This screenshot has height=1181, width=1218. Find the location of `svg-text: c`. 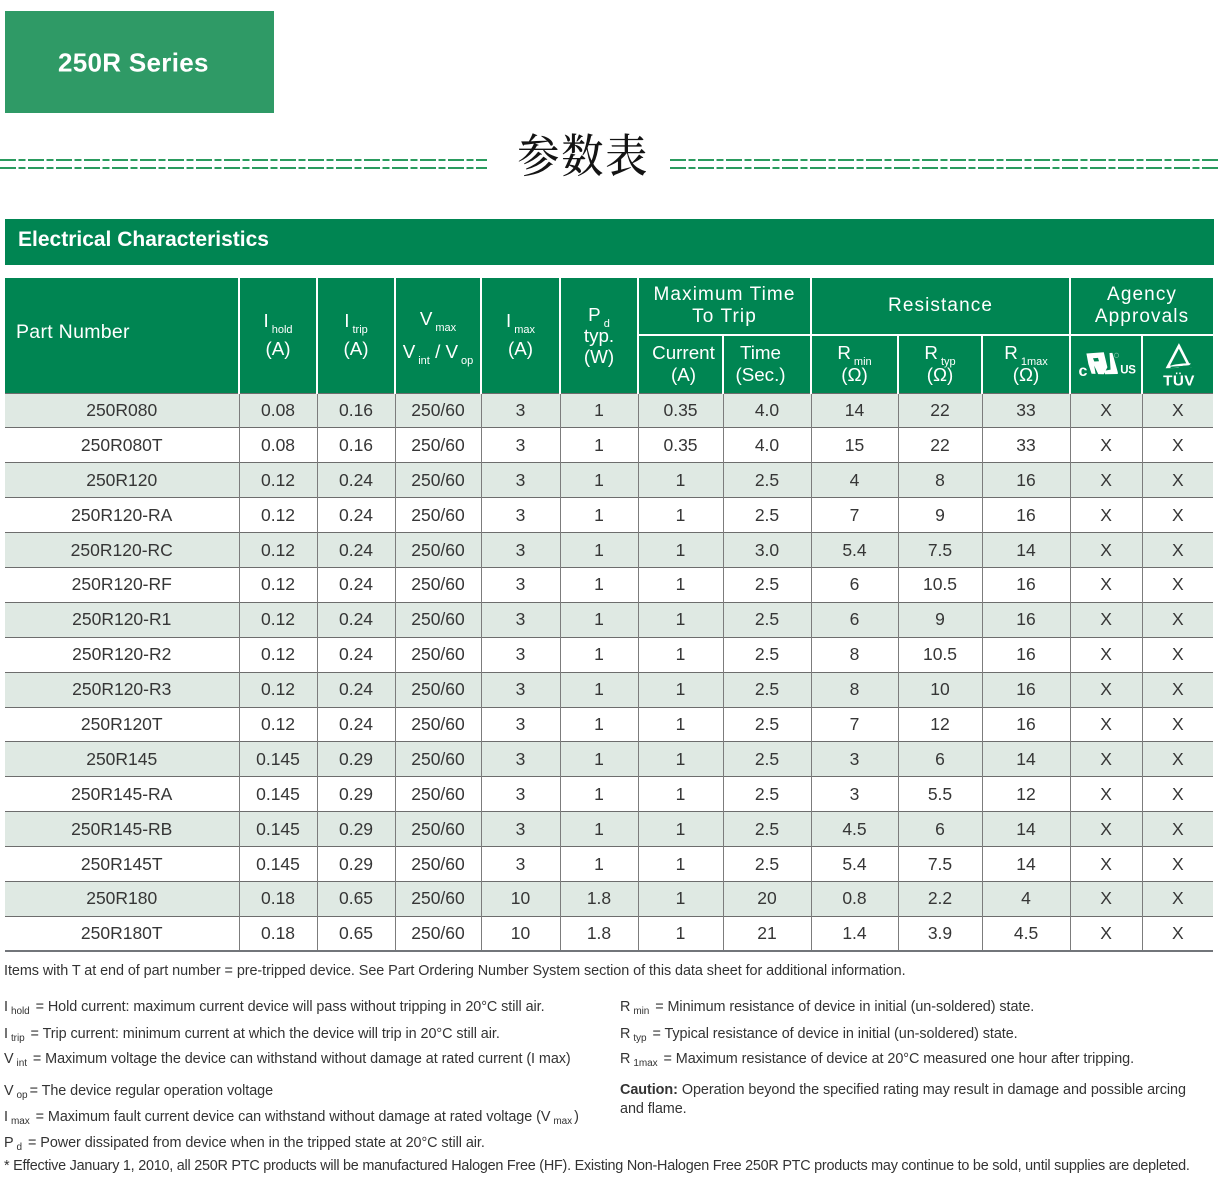

svg-text: c is located at coordinates (1082, 371).